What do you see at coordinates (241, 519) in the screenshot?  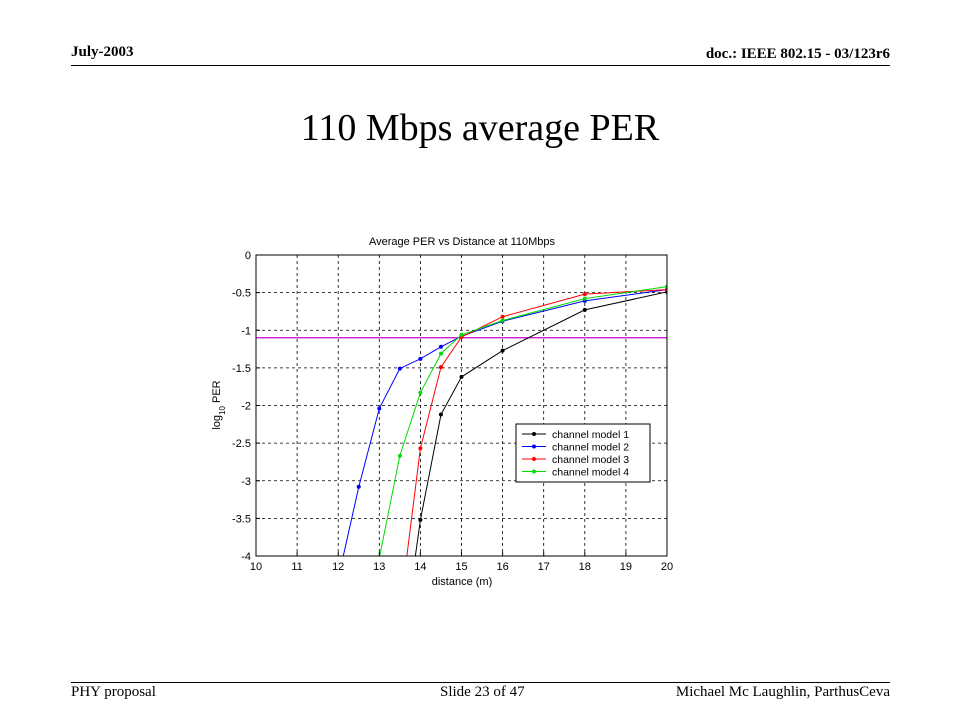 I see `y-tick-label: -3.5` at bounding box center [241, 519].